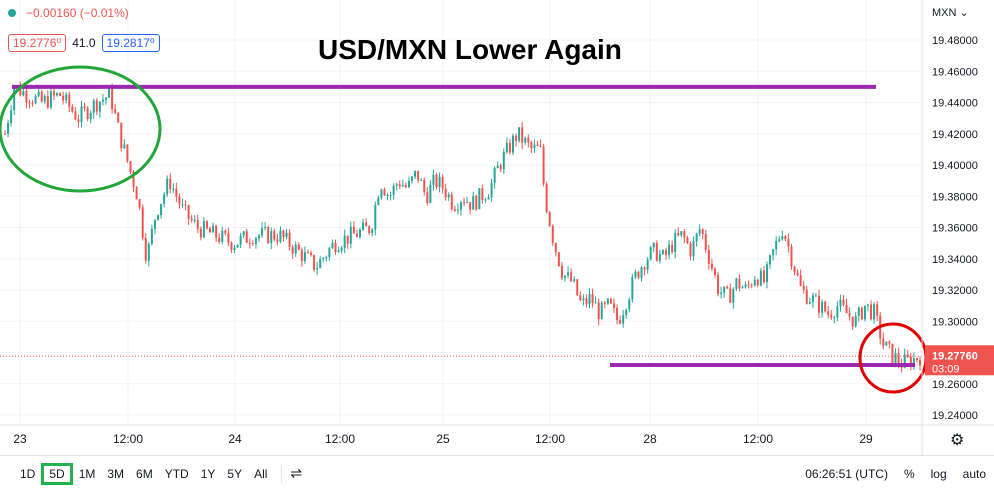  I want to click on timeframe-ytd-button: YTD, so click(176, 473).